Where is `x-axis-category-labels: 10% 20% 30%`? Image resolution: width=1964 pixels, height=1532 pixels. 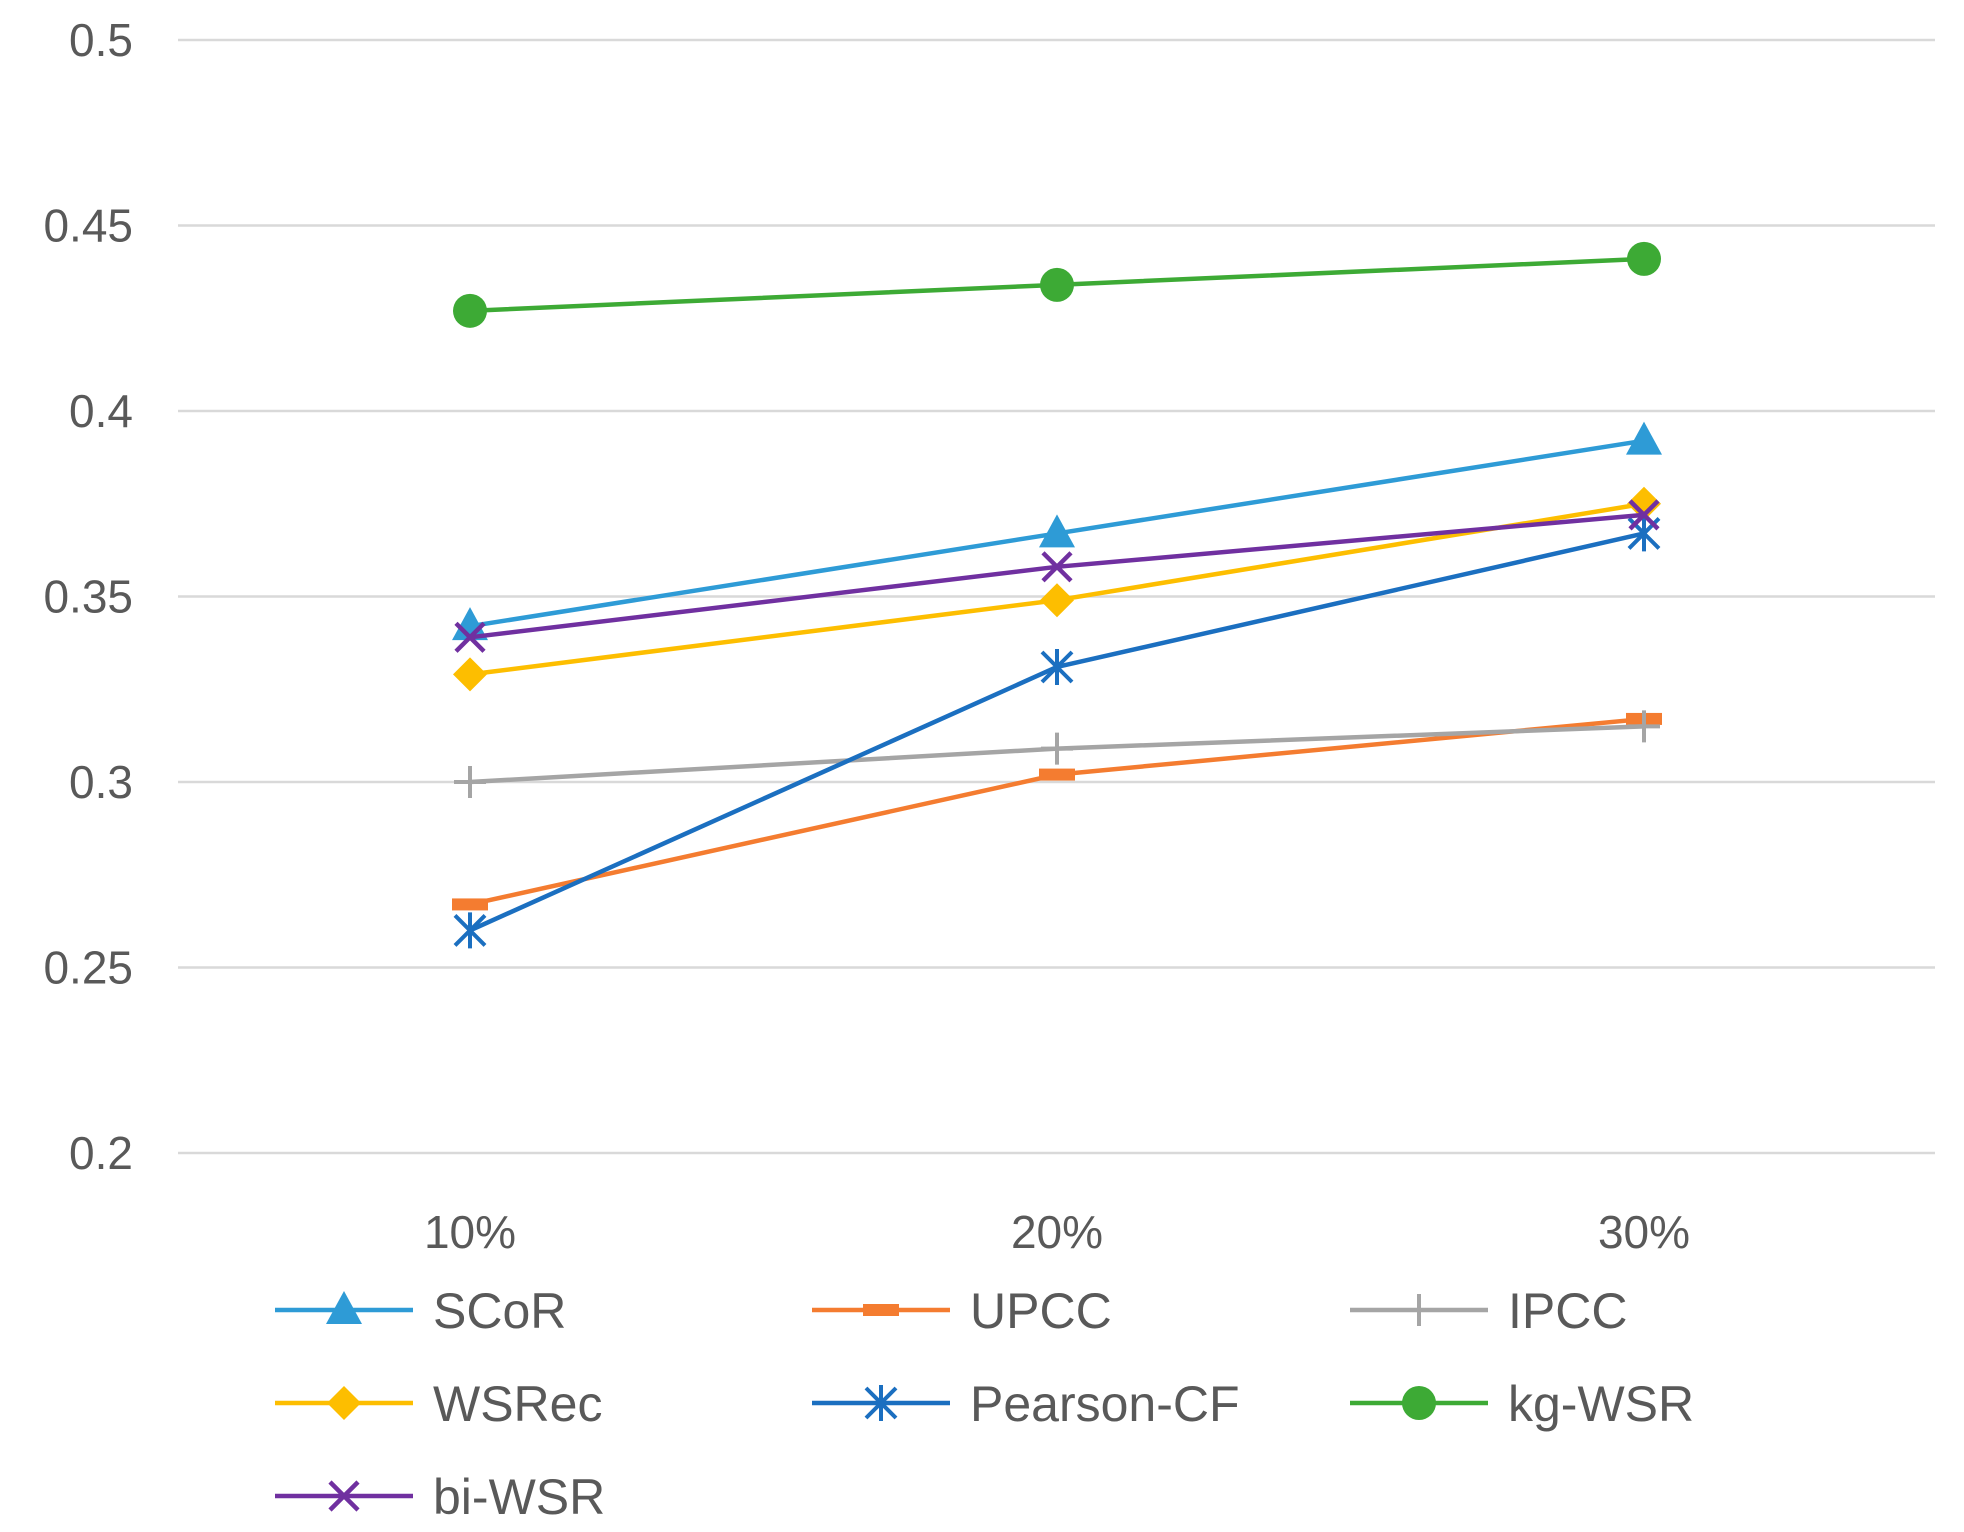 x-axis-category-labels: 10% 20% 30% is located at coordinates (1057, 1232).